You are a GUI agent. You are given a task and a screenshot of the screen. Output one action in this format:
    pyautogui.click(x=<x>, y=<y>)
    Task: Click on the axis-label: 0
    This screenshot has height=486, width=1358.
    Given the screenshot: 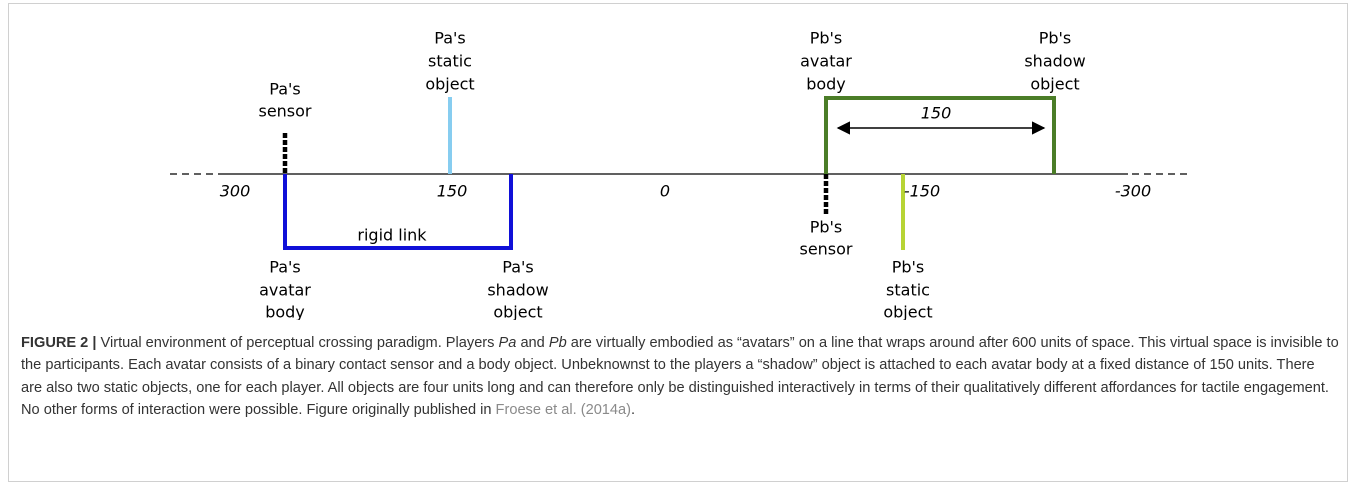 What is the action you would take?
    pyautogui.click(x=665, y=191)
    